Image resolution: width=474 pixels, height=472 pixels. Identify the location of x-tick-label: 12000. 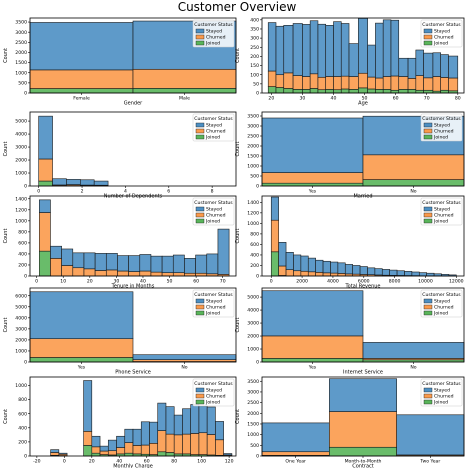
(456, 282).